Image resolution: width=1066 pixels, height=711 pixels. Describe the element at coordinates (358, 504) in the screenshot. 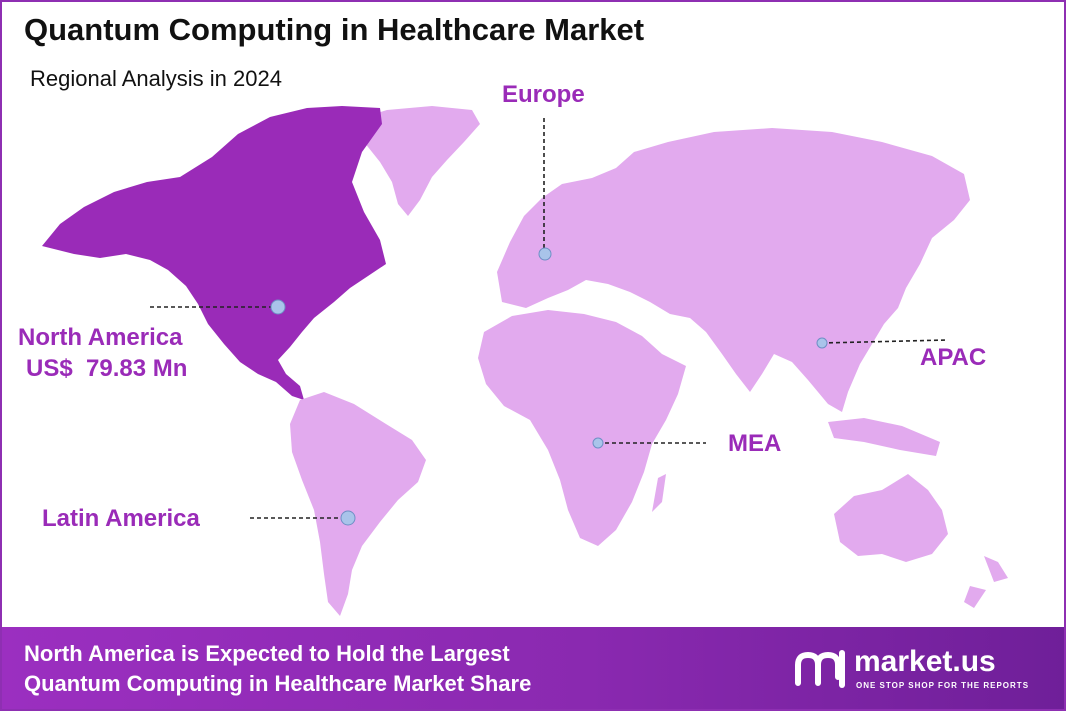

I see `region-latin-america` at that location.